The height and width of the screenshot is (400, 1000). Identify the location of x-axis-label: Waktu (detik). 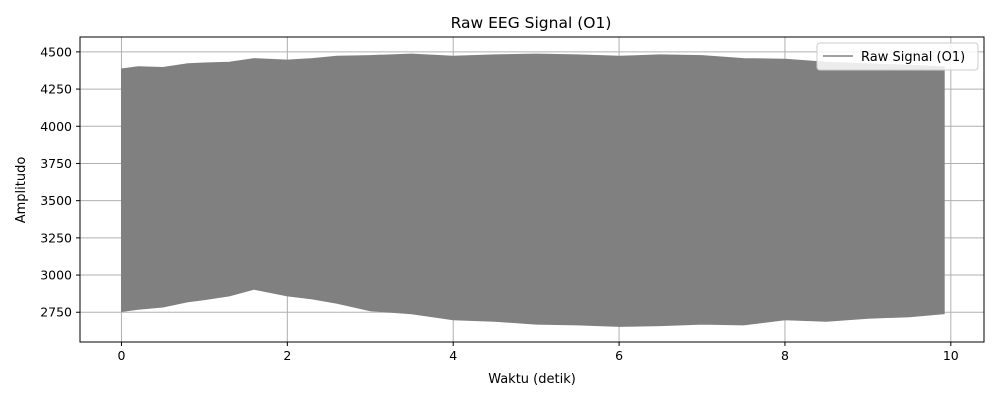
(532, 379).